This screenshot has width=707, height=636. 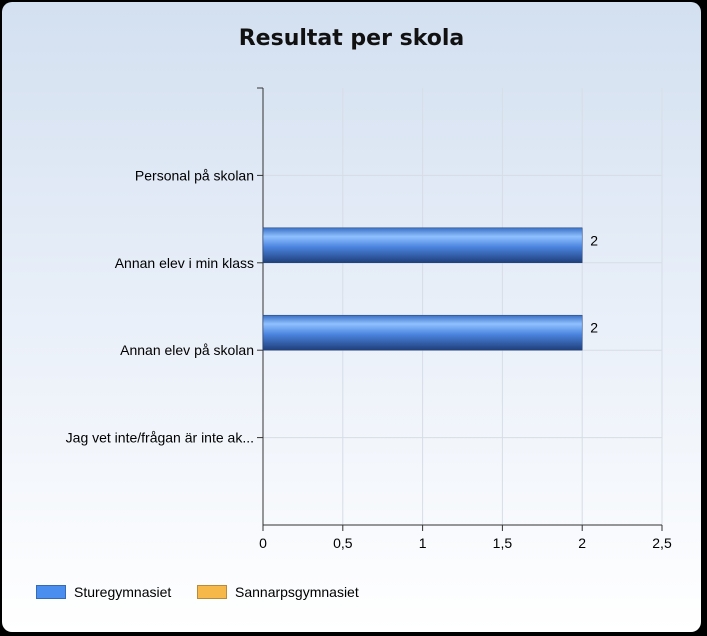 I want to click on legend-swatch-sturegymnasiet, so click(x=51, y=592).